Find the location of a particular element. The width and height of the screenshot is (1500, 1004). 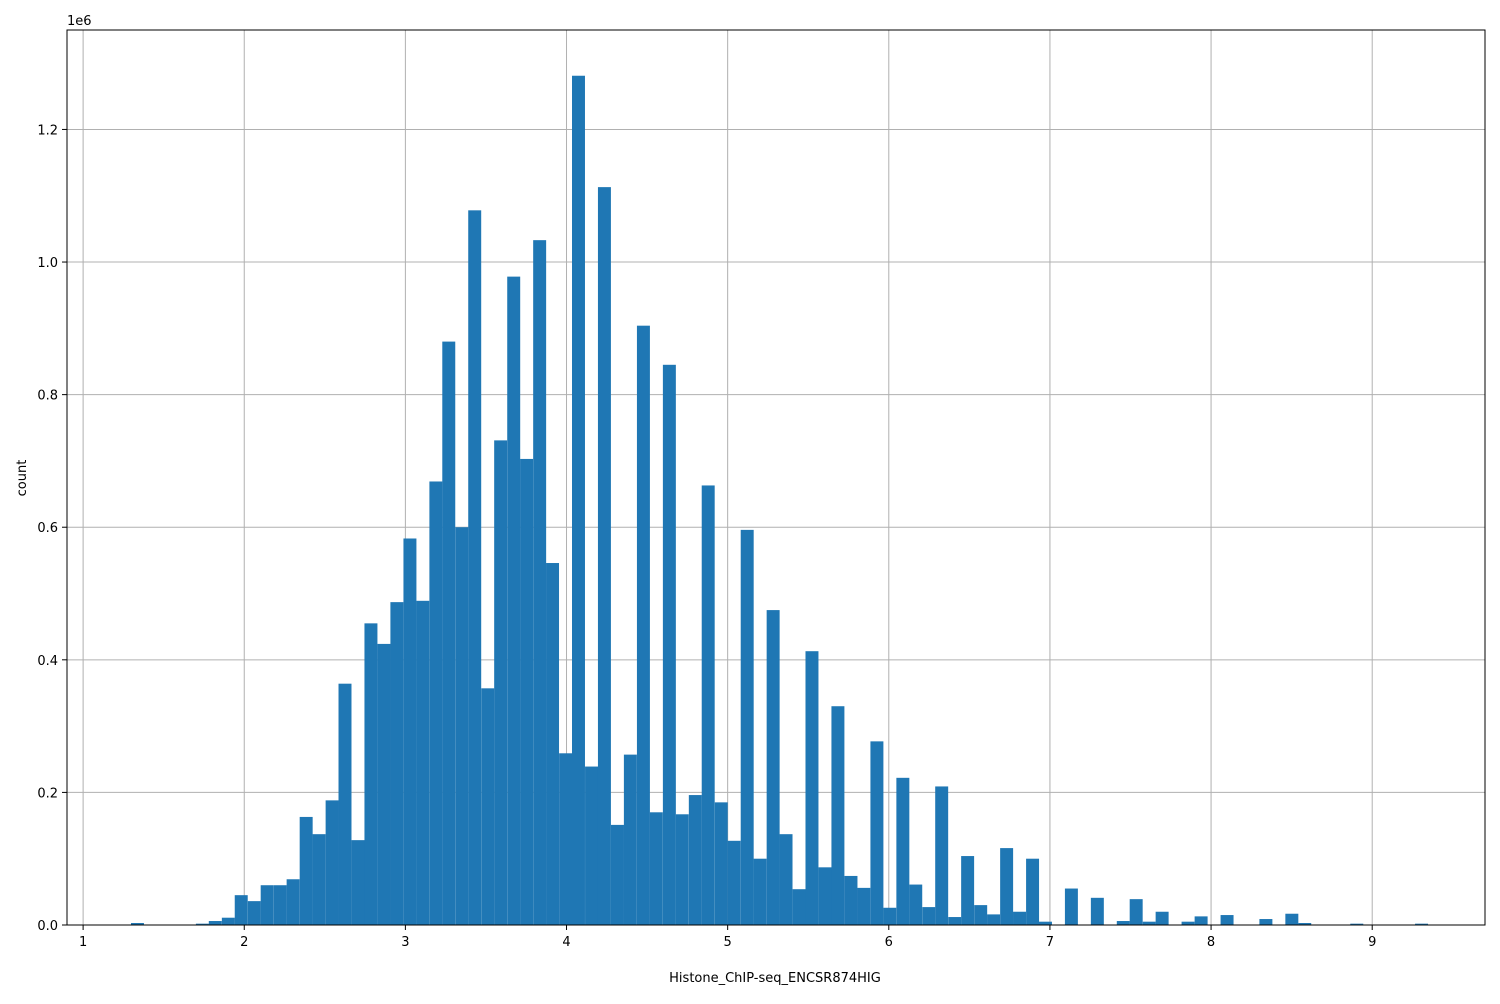

x-tick-label: 4 is located at coordinates (566, 942).